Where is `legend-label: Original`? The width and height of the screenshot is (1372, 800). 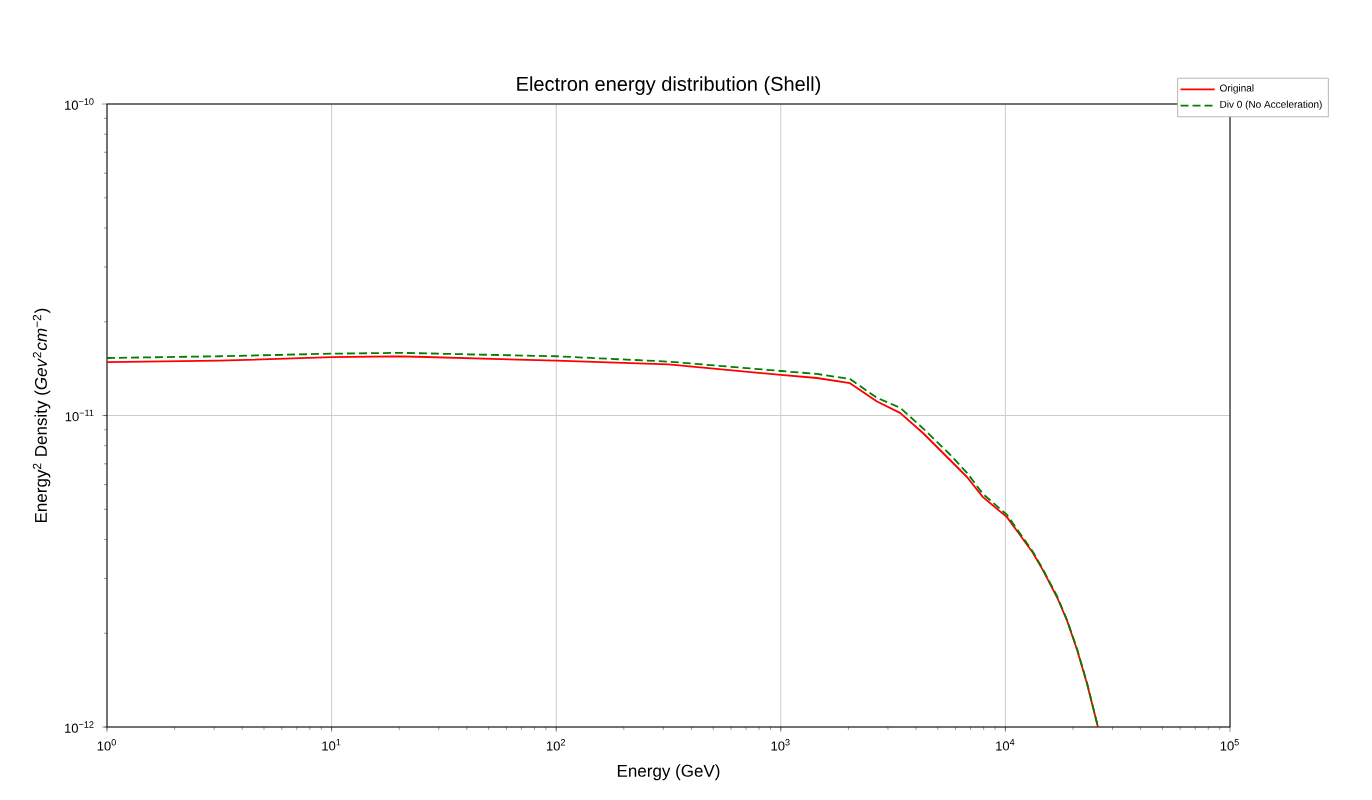
legend-label: Original is located at coordinates (1237, 89).